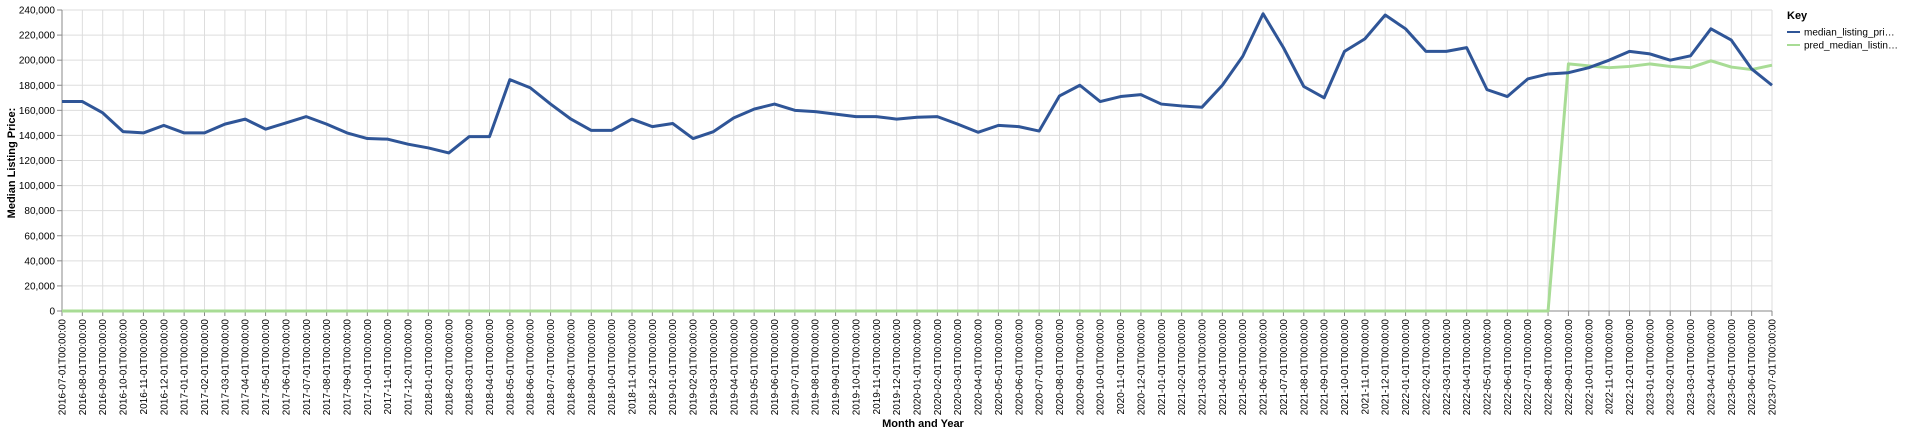 This screenshot has width=1920, height=434. What do you see at coordinates (1650, 367) in the screenshot?
I see `x-tick-label: 2023-01-01T00:00:00` at bounding box center [1650, 367].